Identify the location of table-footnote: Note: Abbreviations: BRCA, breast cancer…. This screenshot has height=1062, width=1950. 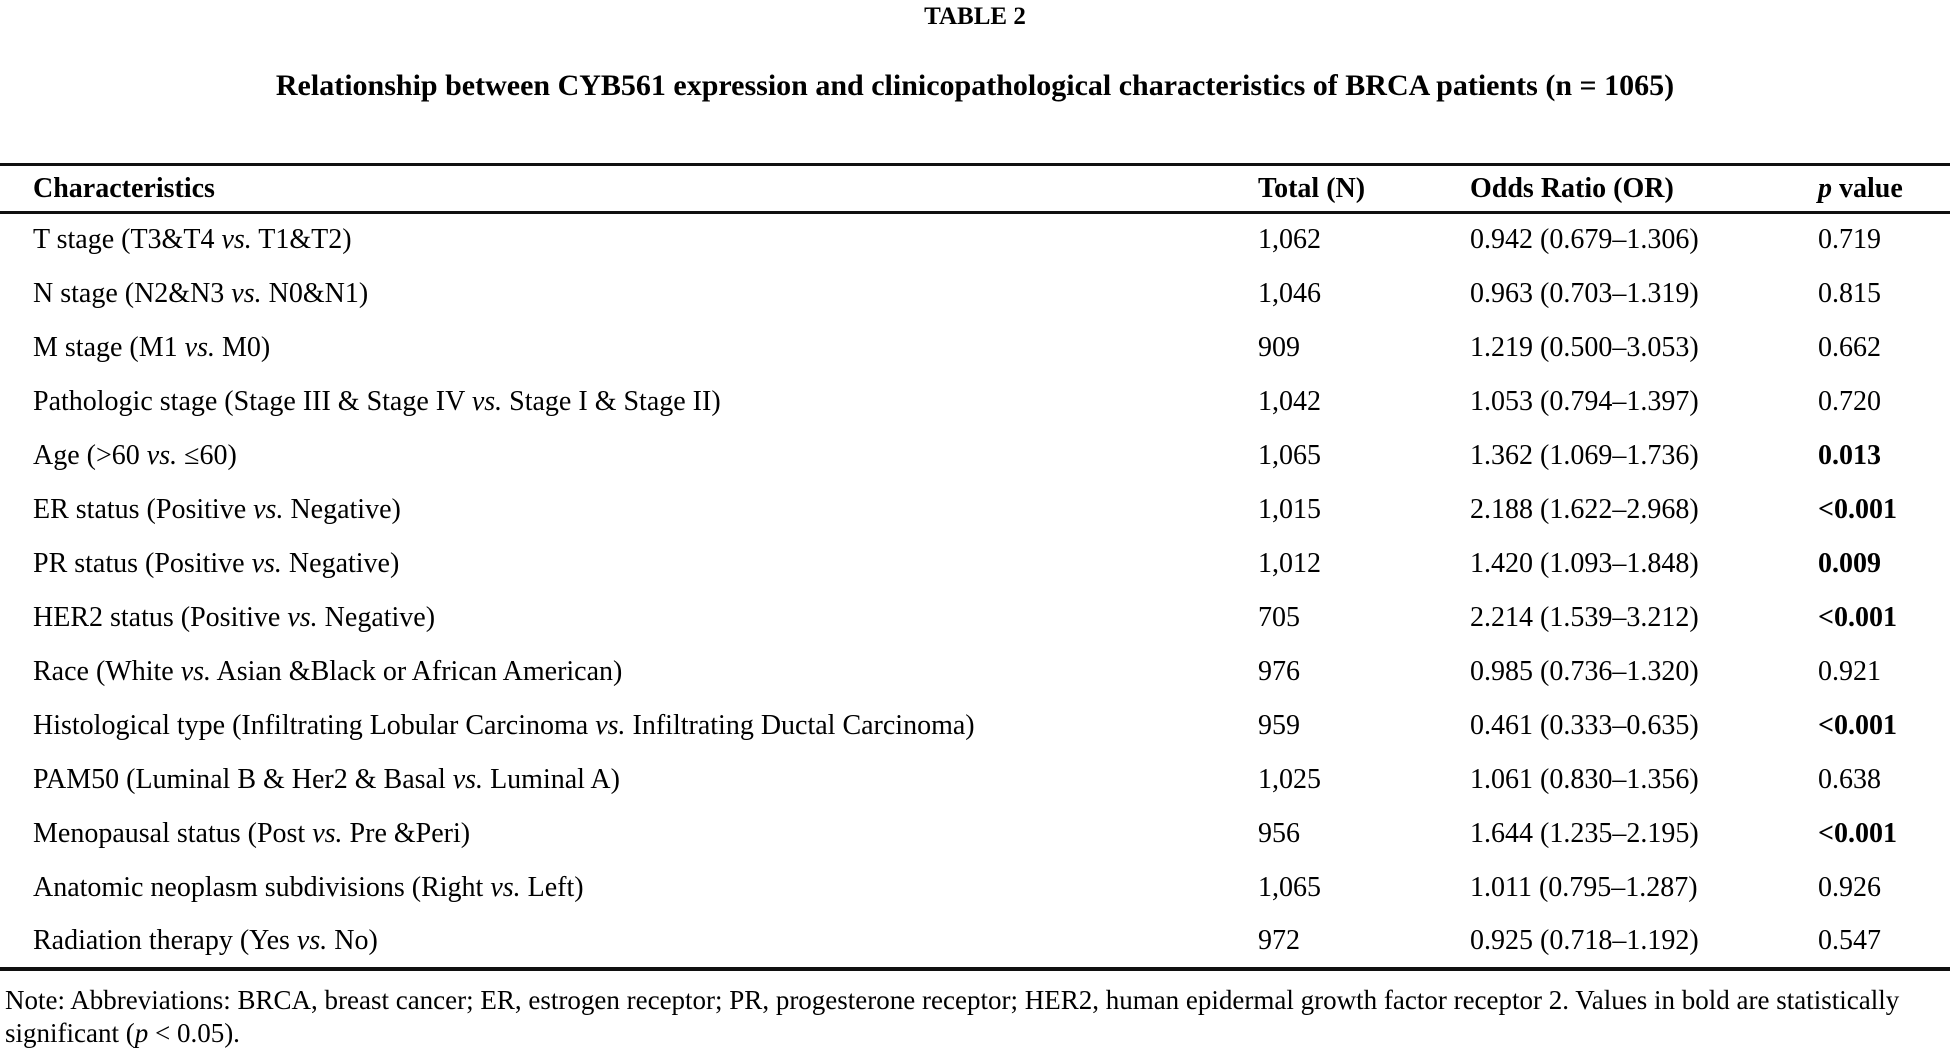
(975, 1017).